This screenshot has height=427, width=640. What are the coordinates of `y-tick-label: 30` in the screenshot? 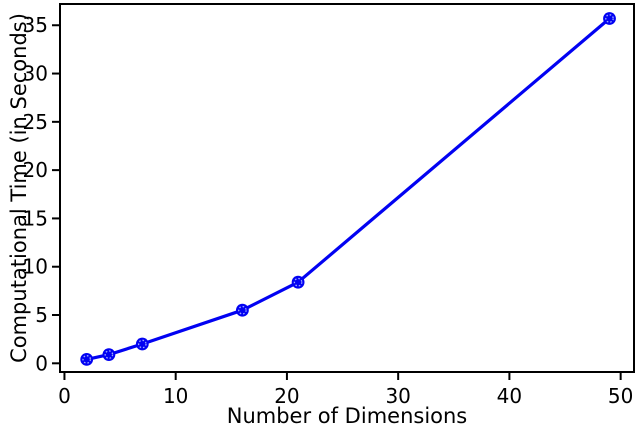 It's located at (35, 74).